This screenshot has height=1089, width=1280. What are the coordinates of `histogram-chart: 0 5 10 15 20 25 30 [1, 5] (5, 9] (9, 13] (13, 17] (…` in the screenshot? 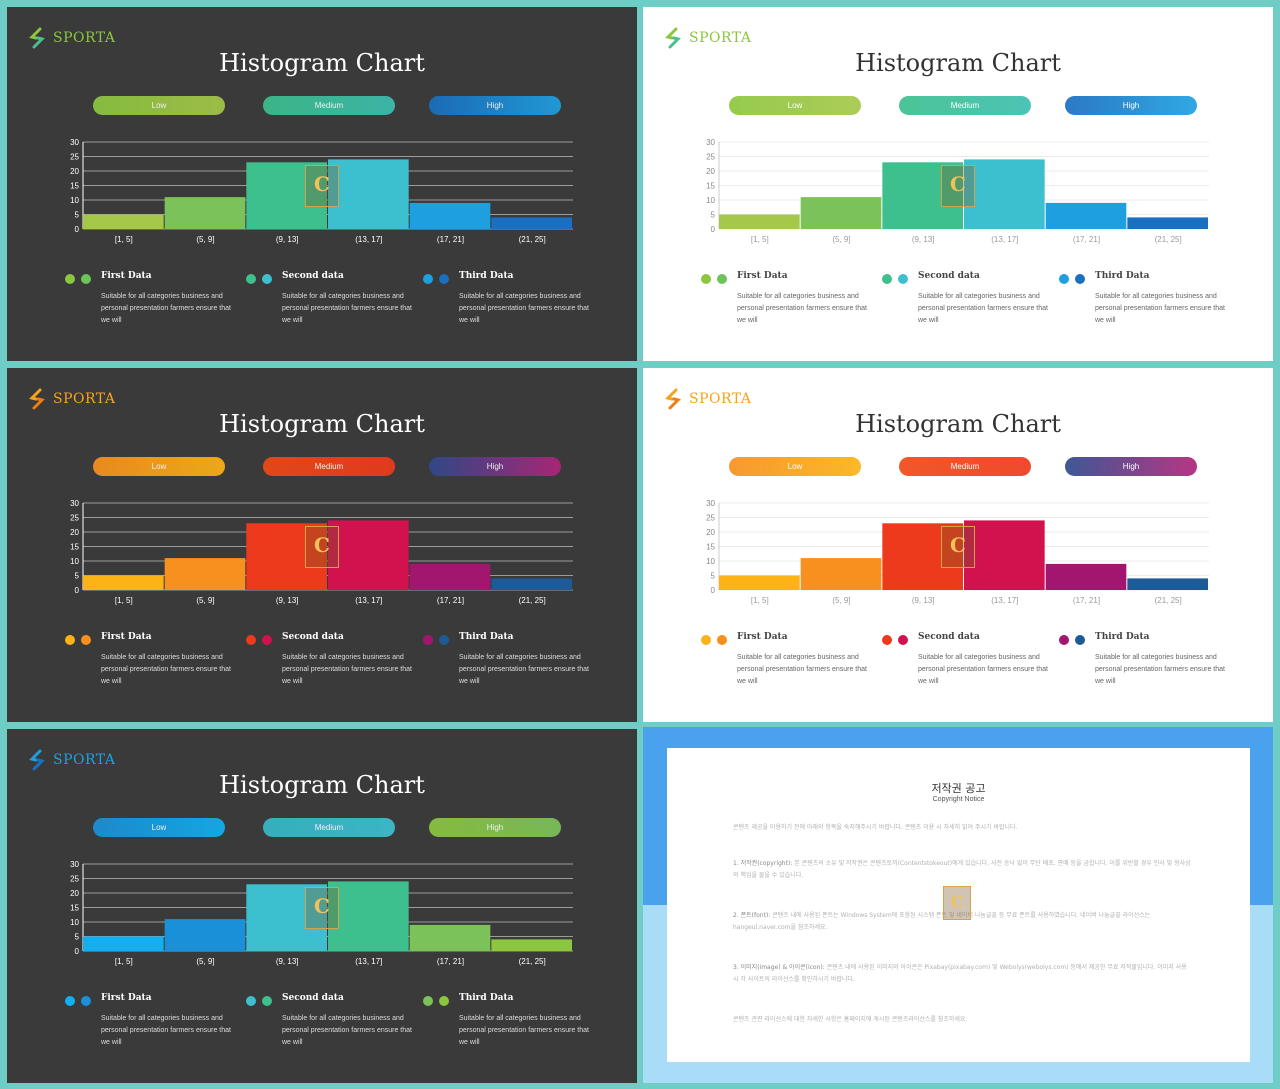 It's located at (957, 552).